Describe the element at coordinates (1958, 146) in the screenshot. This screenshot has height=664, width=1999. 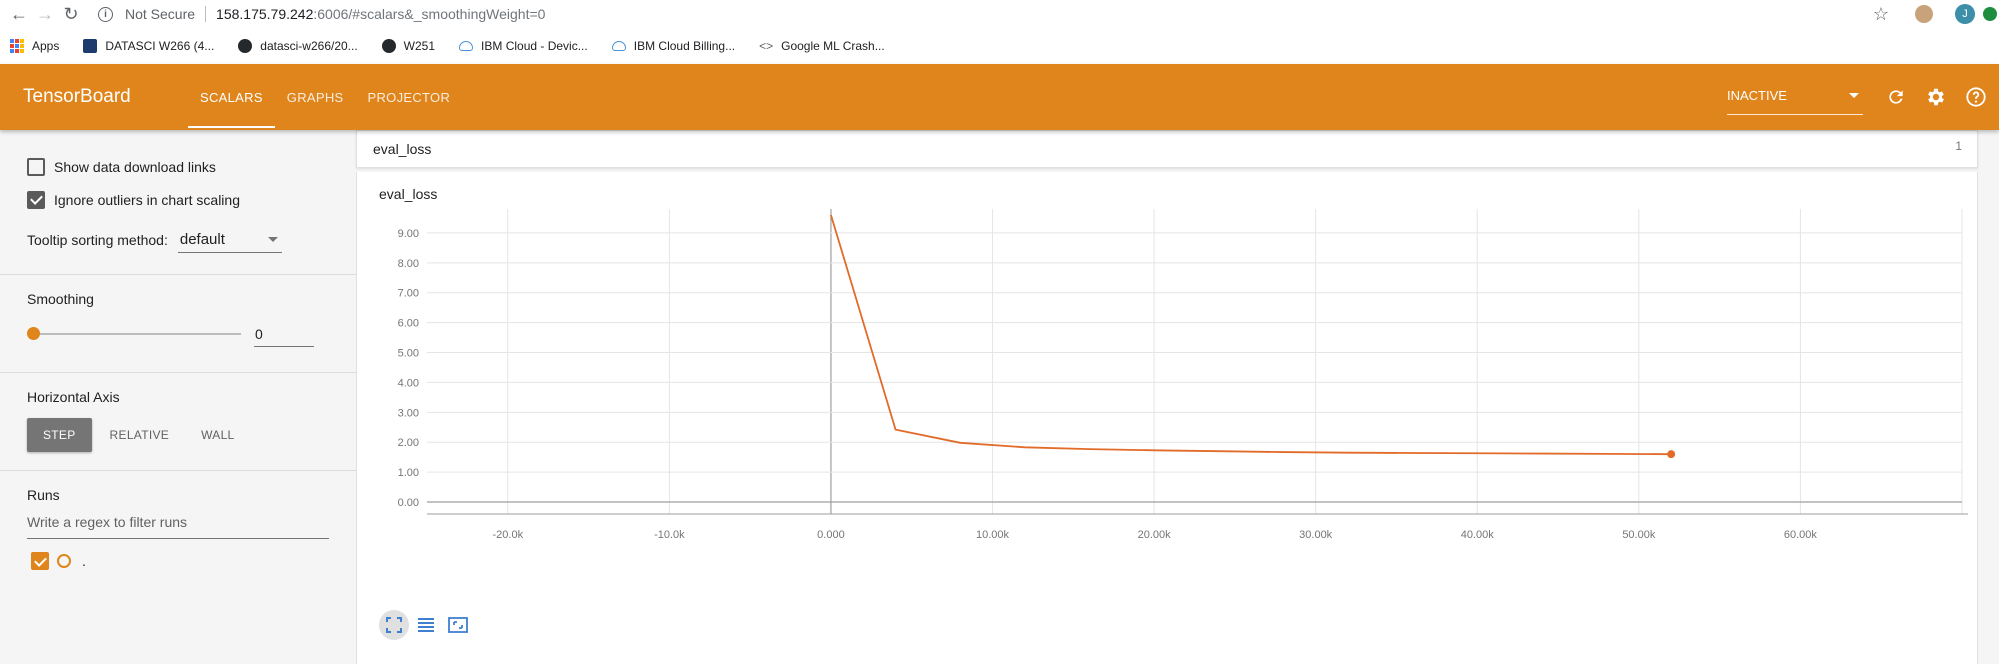
I see `tag-group-count: 1` at that location.